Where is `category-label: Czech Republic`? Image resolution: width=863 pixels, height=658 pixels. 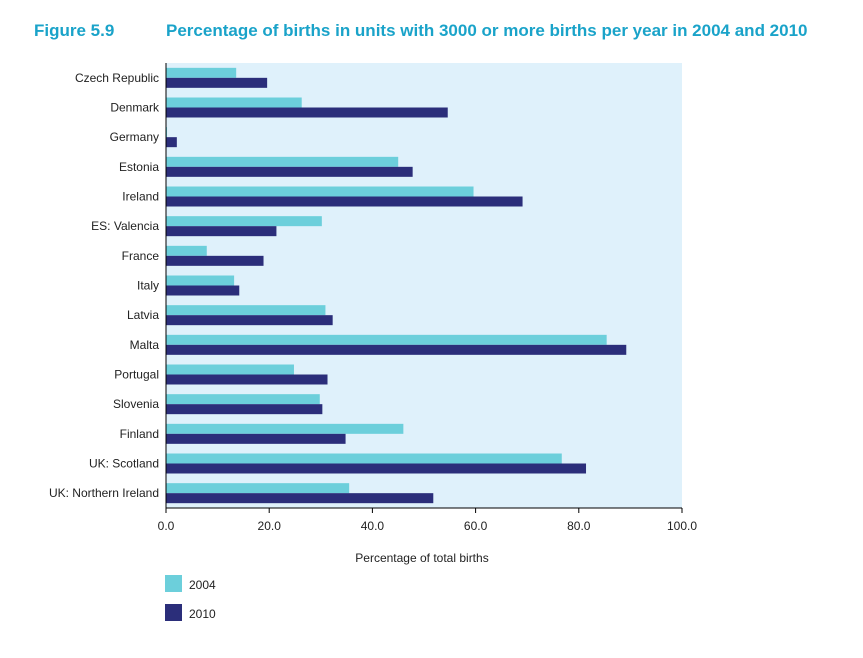
category-label: Czech Republic is located at coordinates (117, 78).